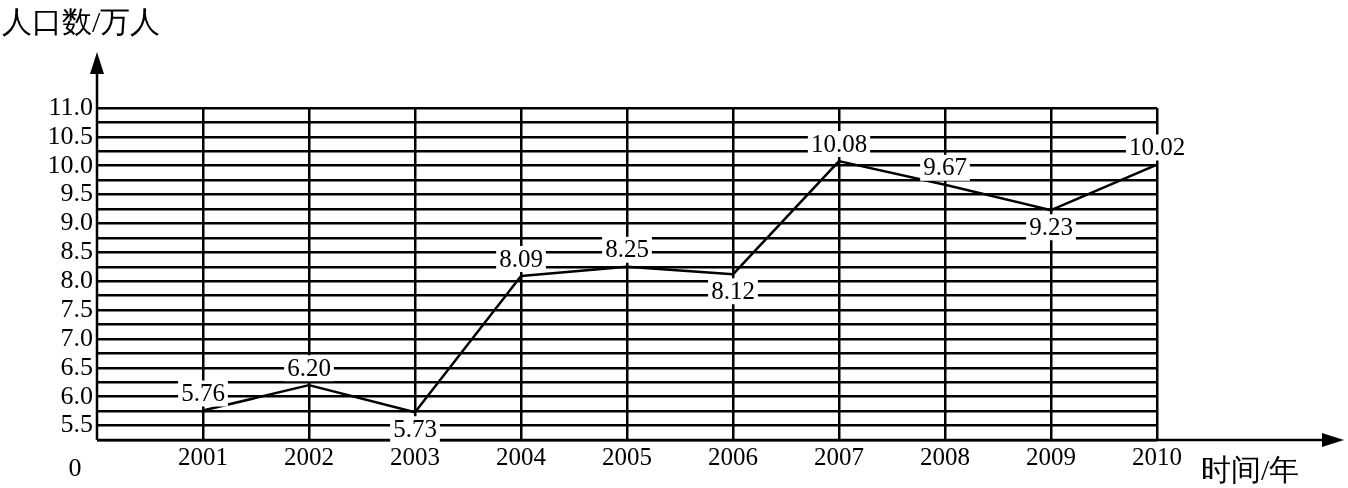  I want to click on x-tick-label: 2005, so click(627, 456).